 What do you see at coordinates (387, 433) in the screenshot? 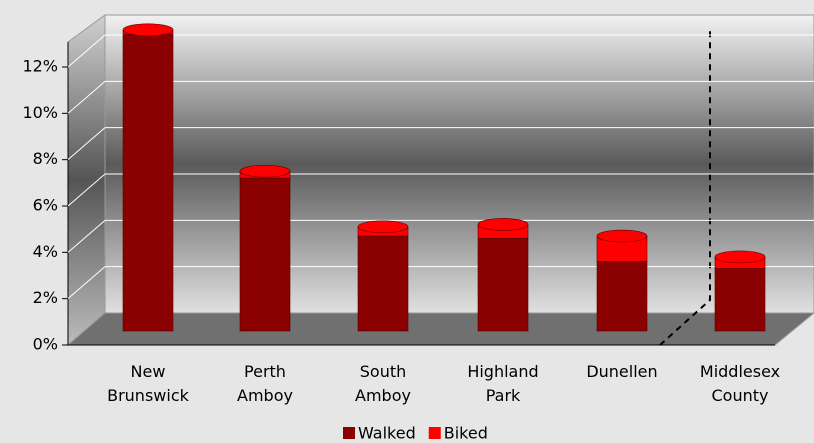
I see `legend-label: Walked` at bounding box center [387, 433].